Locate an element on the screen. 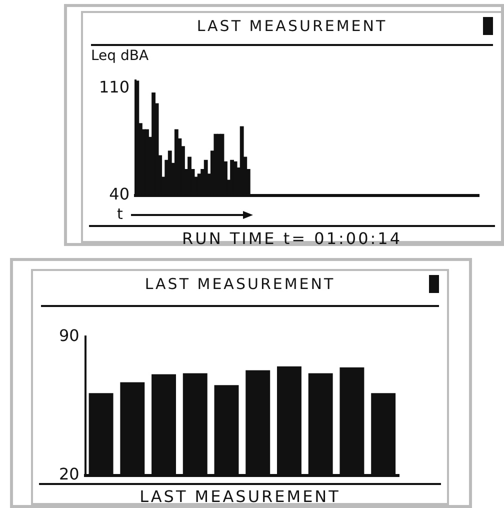  text: LAST MEASUREMENT is located at coordinates (240, 496).